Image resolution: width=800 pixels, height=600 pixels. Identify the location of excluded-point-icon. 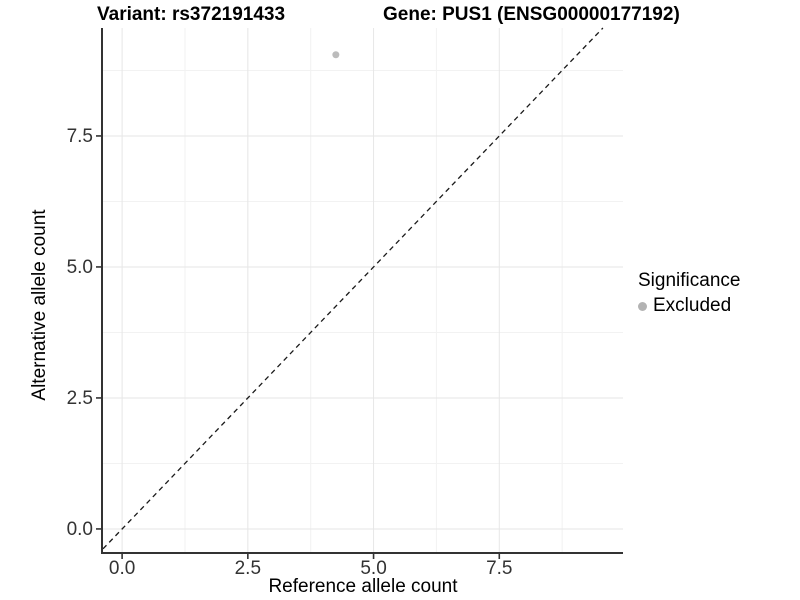
(642, 306).